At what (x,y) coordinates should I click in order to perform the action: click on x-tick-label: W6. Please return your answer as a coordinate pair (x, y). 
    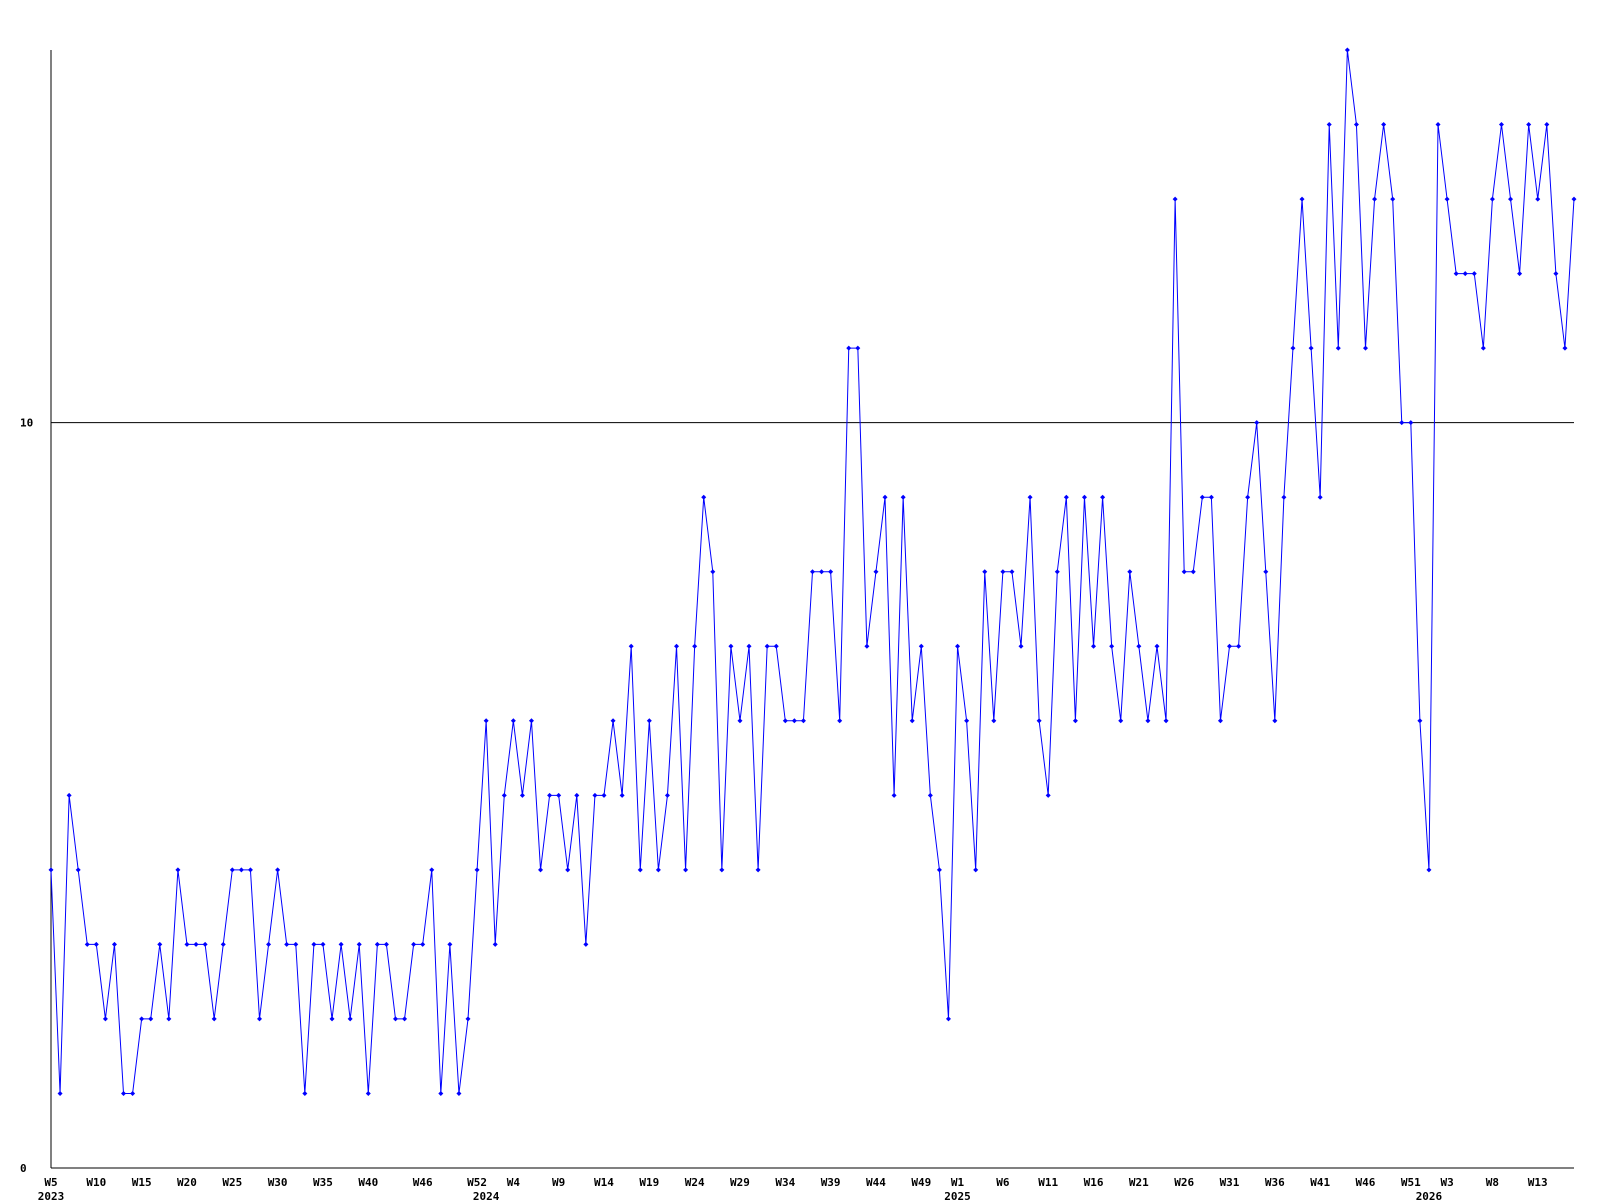
    Looking at the image, I should click on (1003, 1182).